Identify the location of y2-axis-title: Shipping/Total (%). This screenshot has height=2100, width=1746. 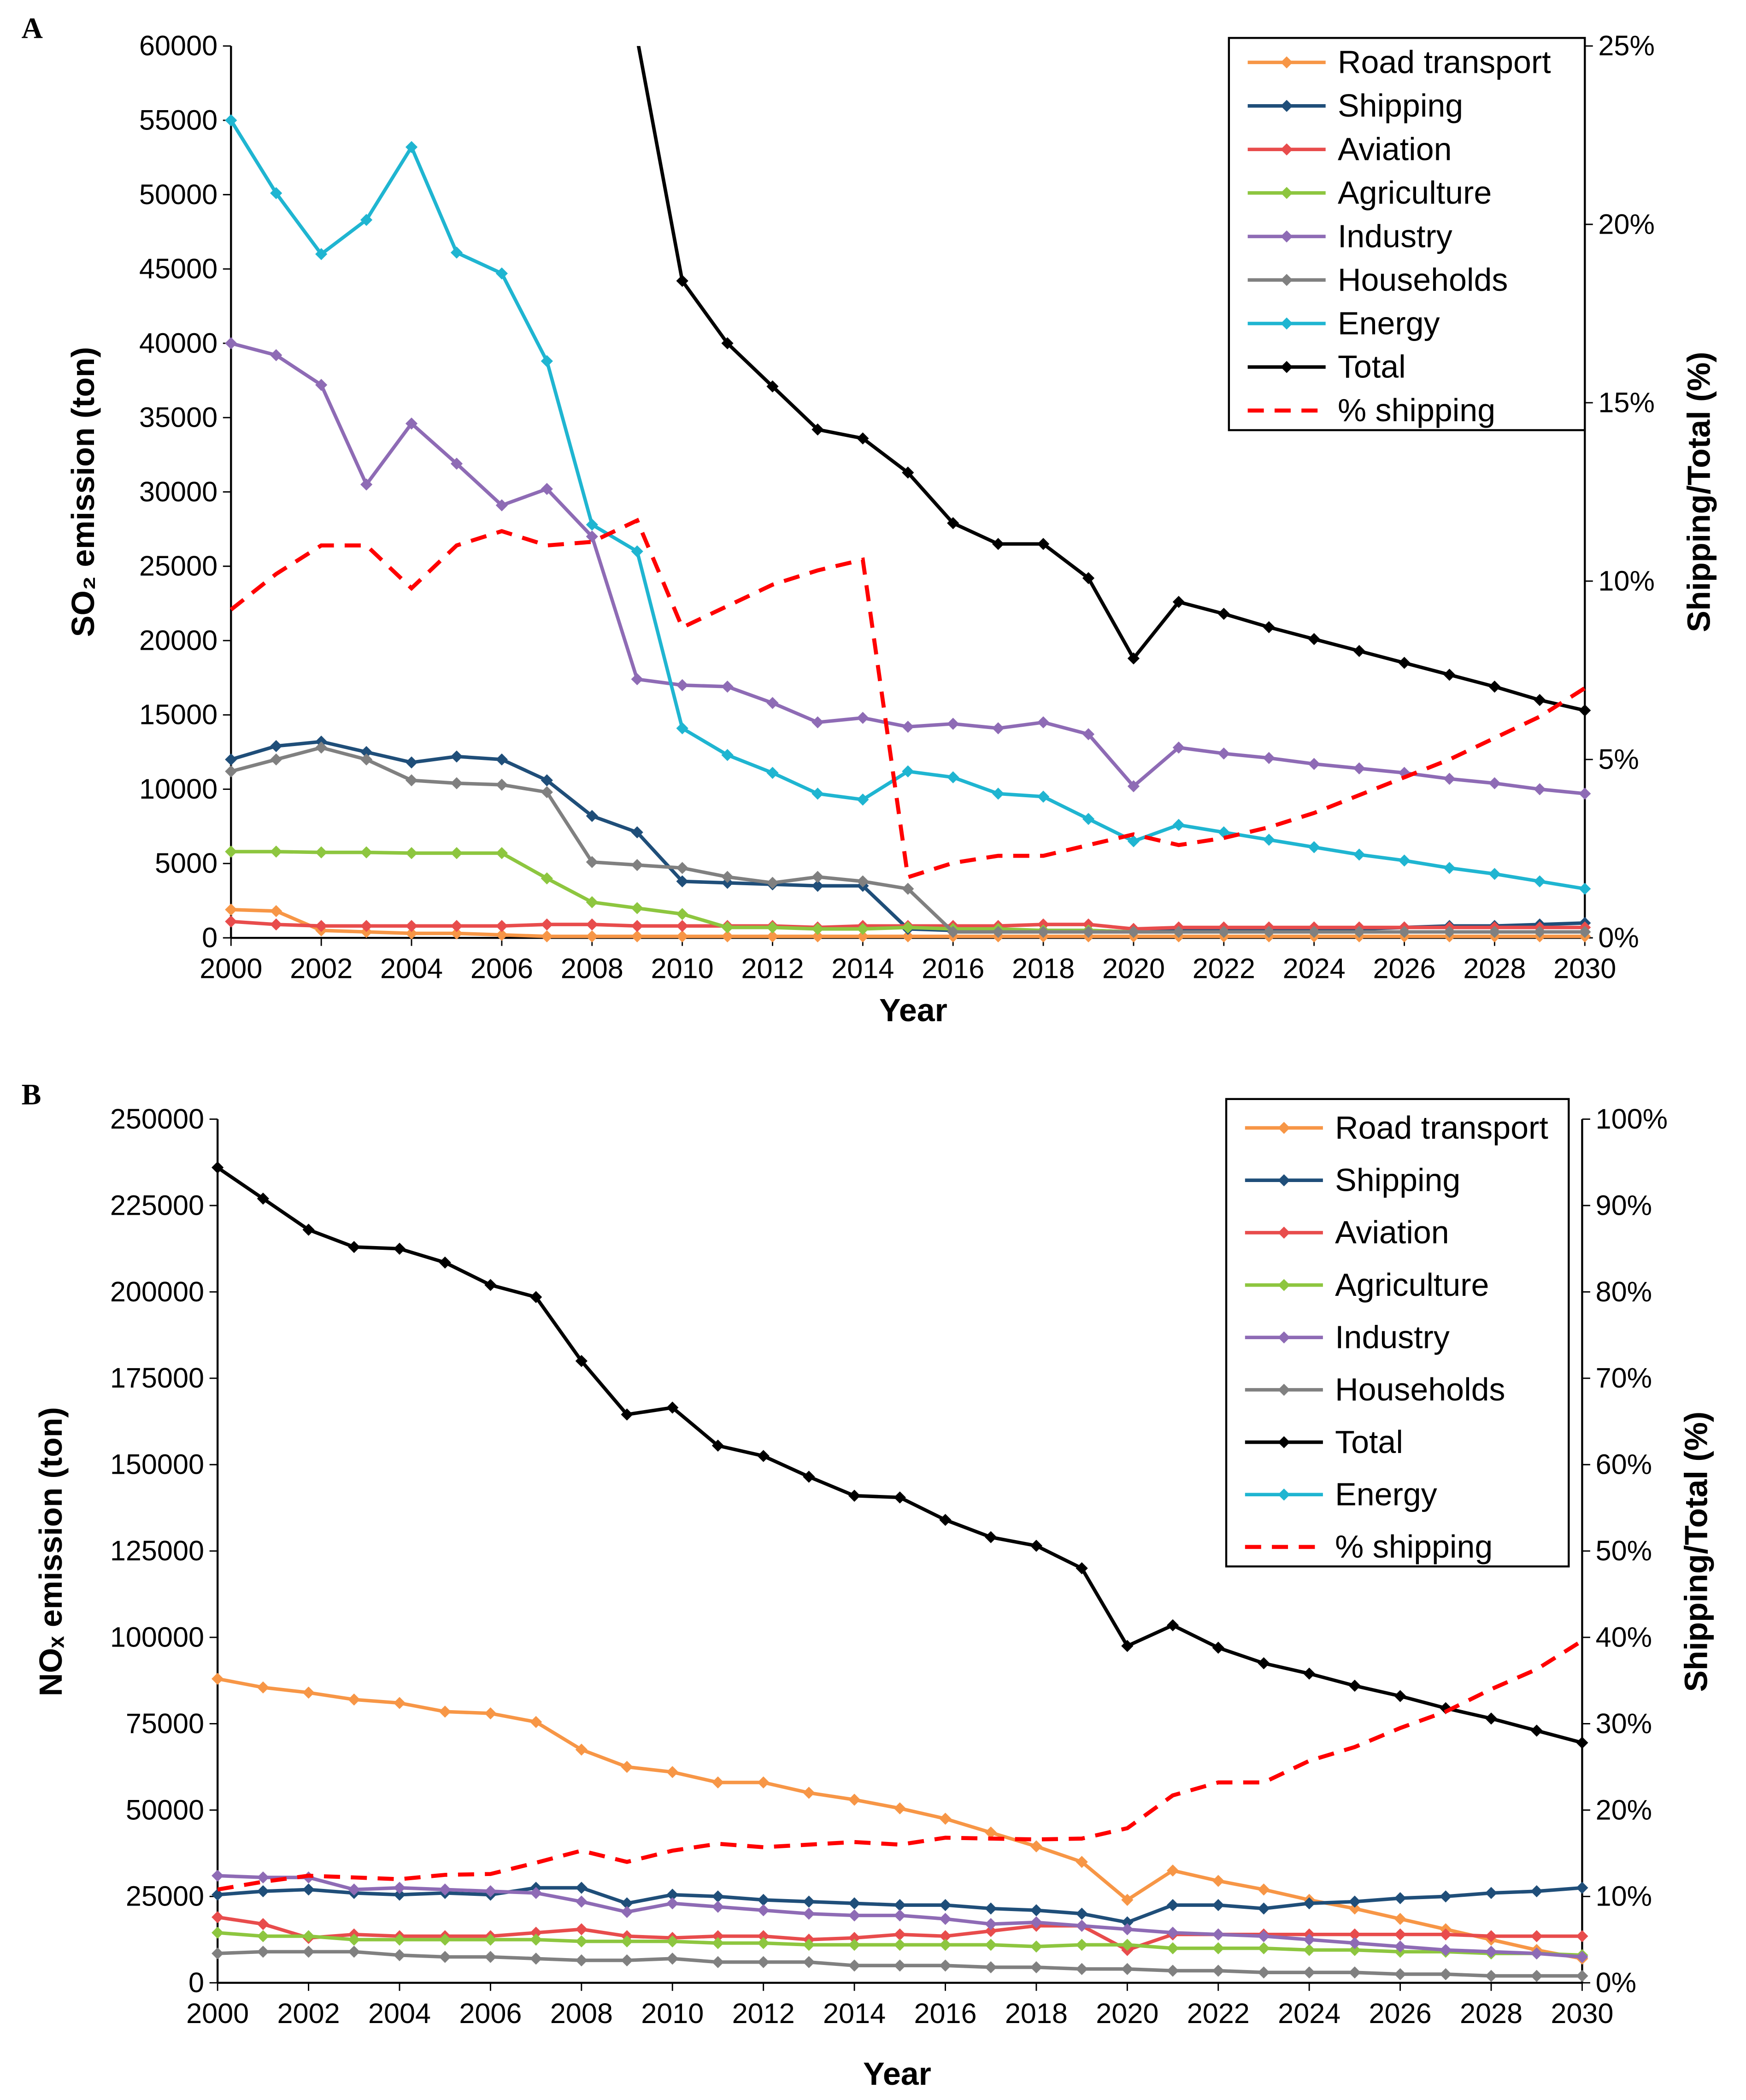
(1696, 1552).